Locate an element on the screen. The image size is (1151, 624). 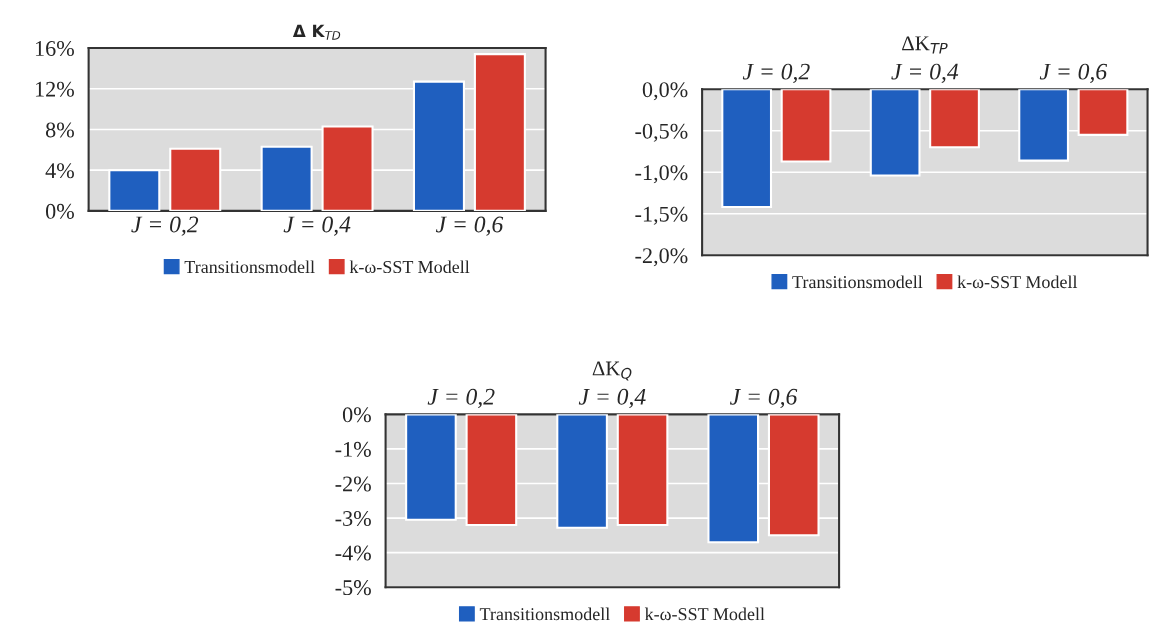
y-tick-label: -1,0% is located at coordinates (661, 174).